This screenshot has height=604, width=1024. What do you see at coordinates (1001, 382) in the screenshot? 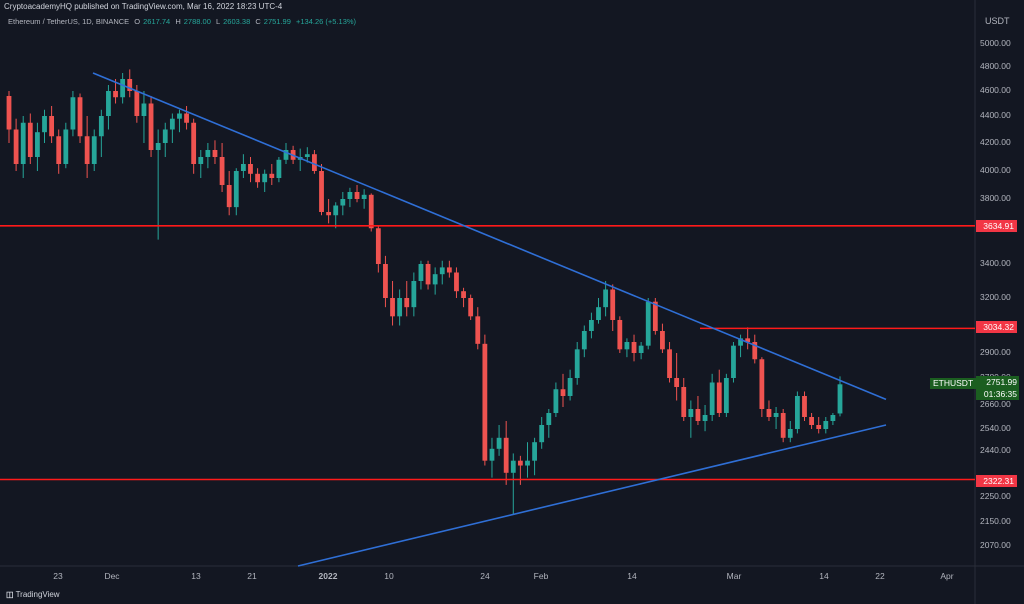
I see `last-price-value: 2751.99` at bounding box center [1001, 382].